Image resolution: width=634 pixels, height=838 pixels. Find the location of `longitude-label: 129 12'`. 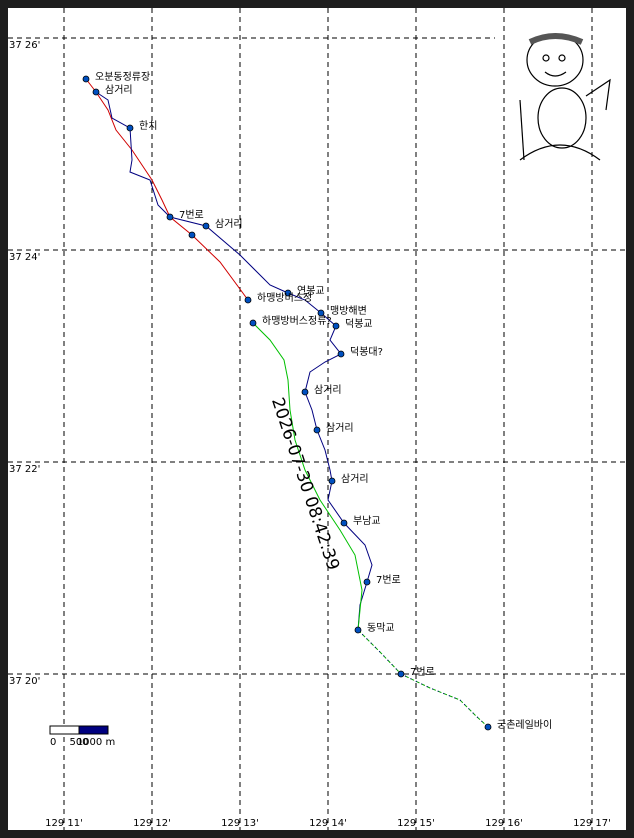

longitude-label: 129 12' is located at coordinates (152, 823).